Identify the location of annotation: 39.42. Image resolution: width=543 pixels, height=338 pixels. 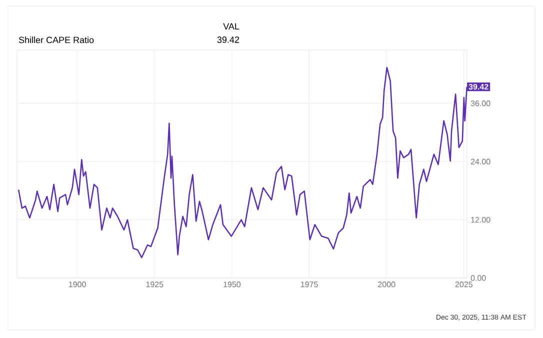
(478, 87).